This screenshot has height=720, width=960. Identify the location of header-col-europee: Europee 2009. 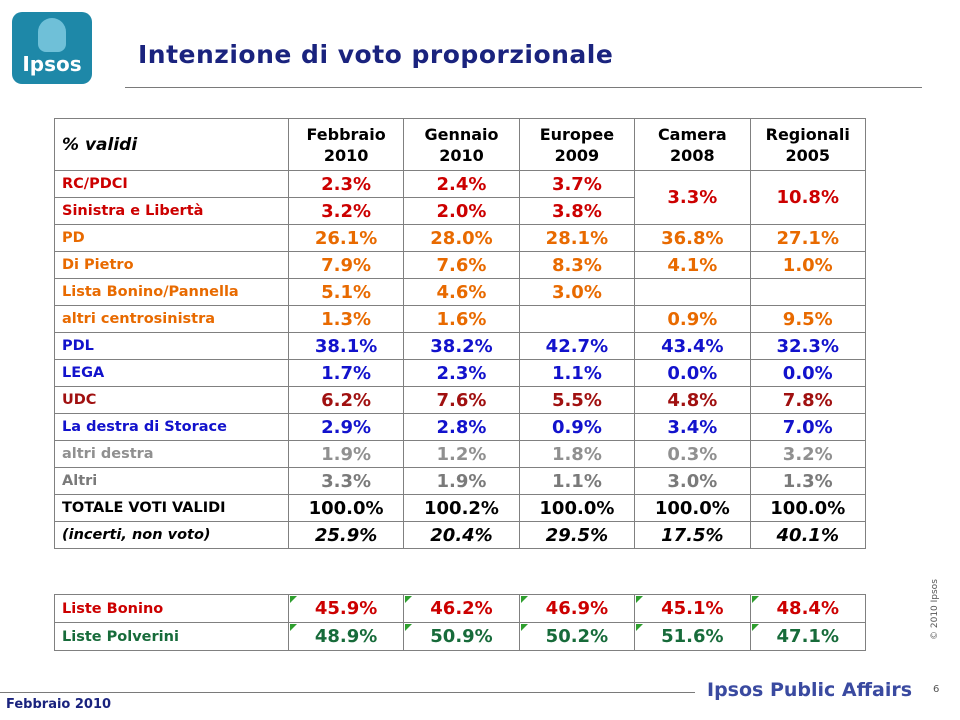
(577, 144).